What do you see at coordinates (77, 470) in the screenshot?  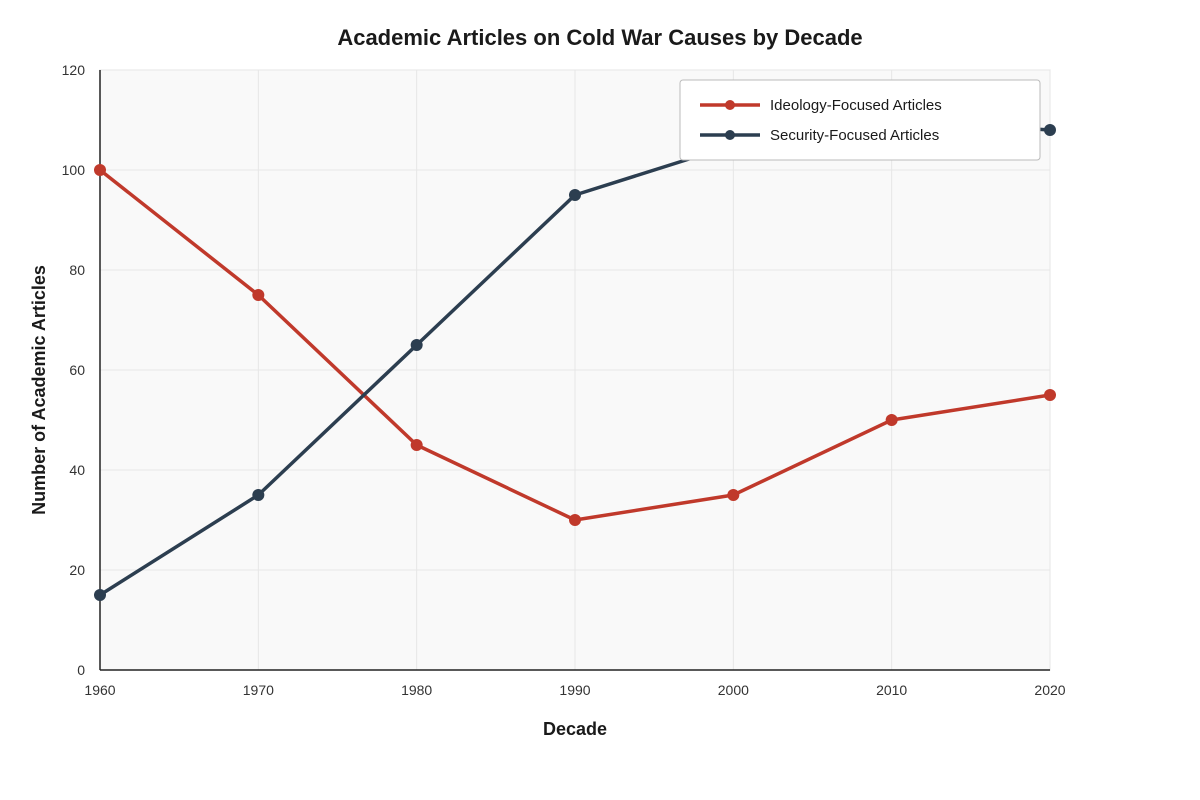 I see `y-tick-label: 40` at bounding box center [77, 470].